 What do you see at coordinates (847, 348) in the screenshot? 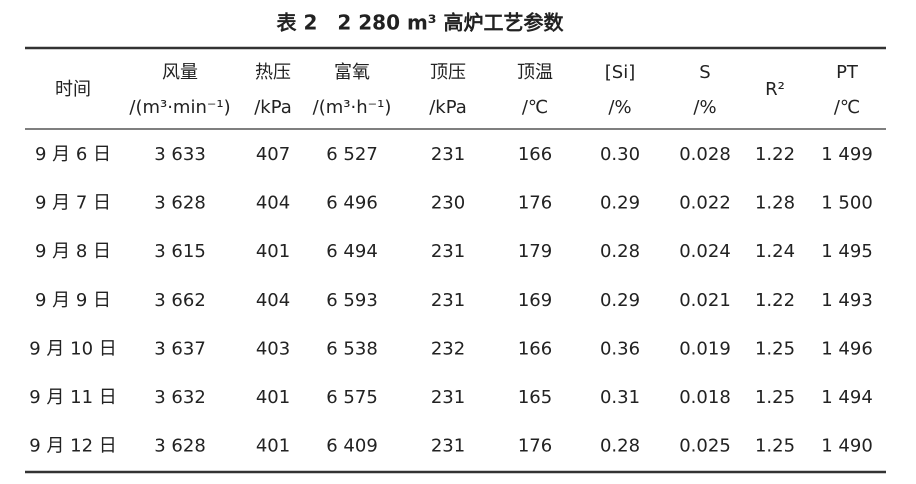
I see `cell-value: 1 496` at bounding box center [847, 348].